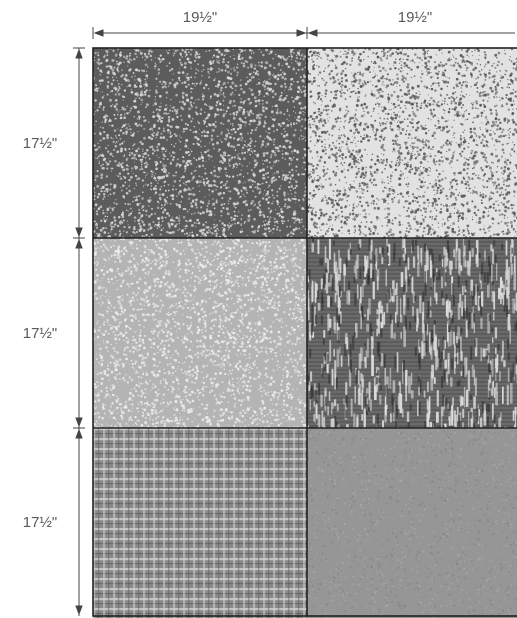  I want to click on swatch-light-speckle, so click(412, 143).